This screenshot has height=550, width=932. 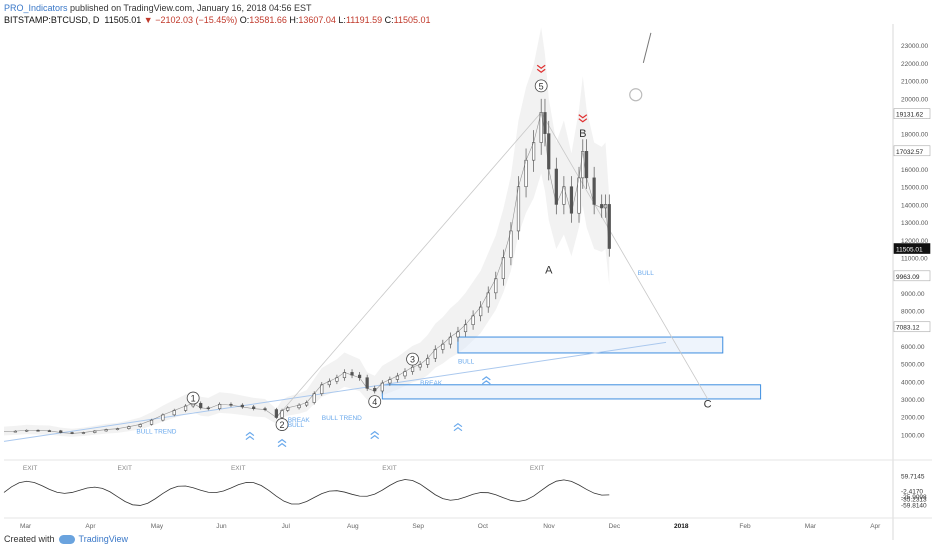 What do you see at coordinates (590, 345) in the screenshot?
I see `target-zone-upper` at bounding box center [590, 345].